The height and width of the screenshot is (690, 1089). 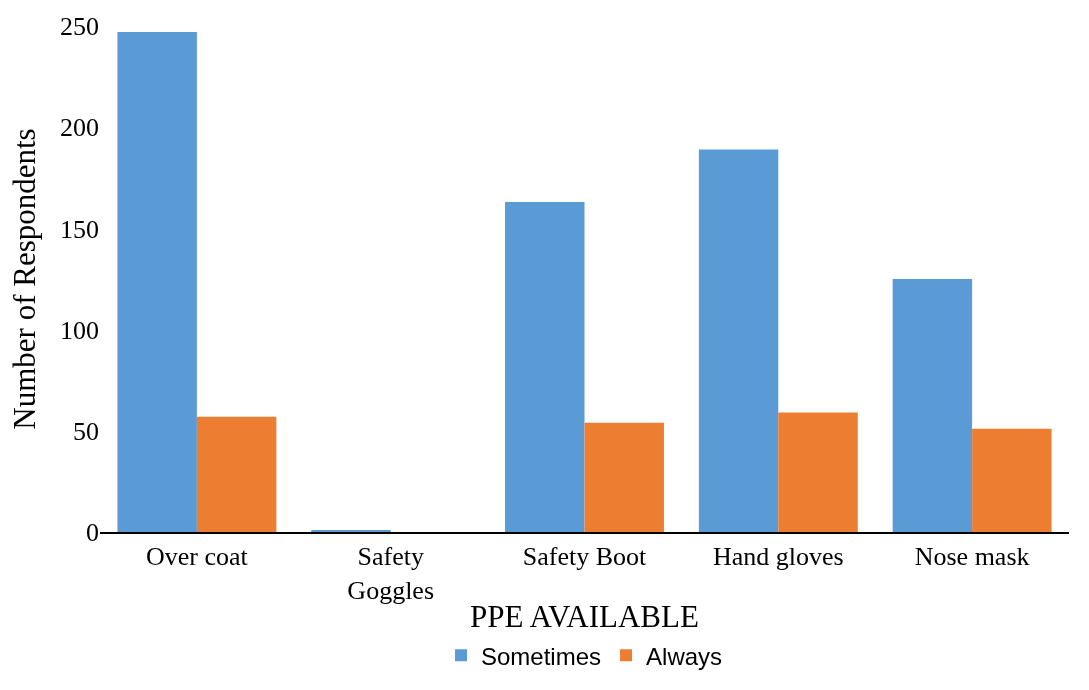 What do you see at coordinates (585, 556) in the screenshot?
I see `x-tick-label: Safety Boot` at bounding box center [585, 556].